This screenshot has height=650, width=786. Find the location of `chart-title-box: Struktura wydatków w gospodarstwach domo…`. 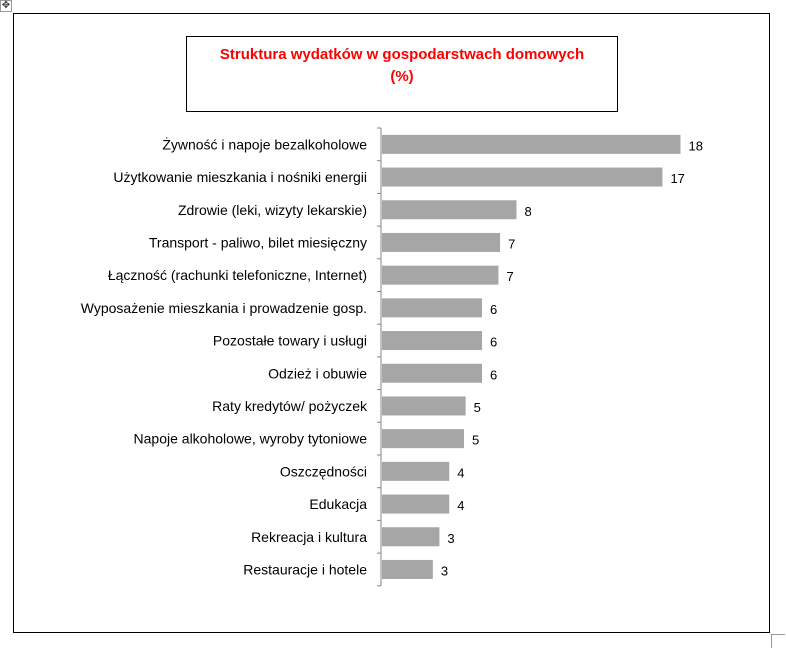

chart-title-box: Struktura wydatków w gospodarstwach domo… is located at coordinates (402, 74).